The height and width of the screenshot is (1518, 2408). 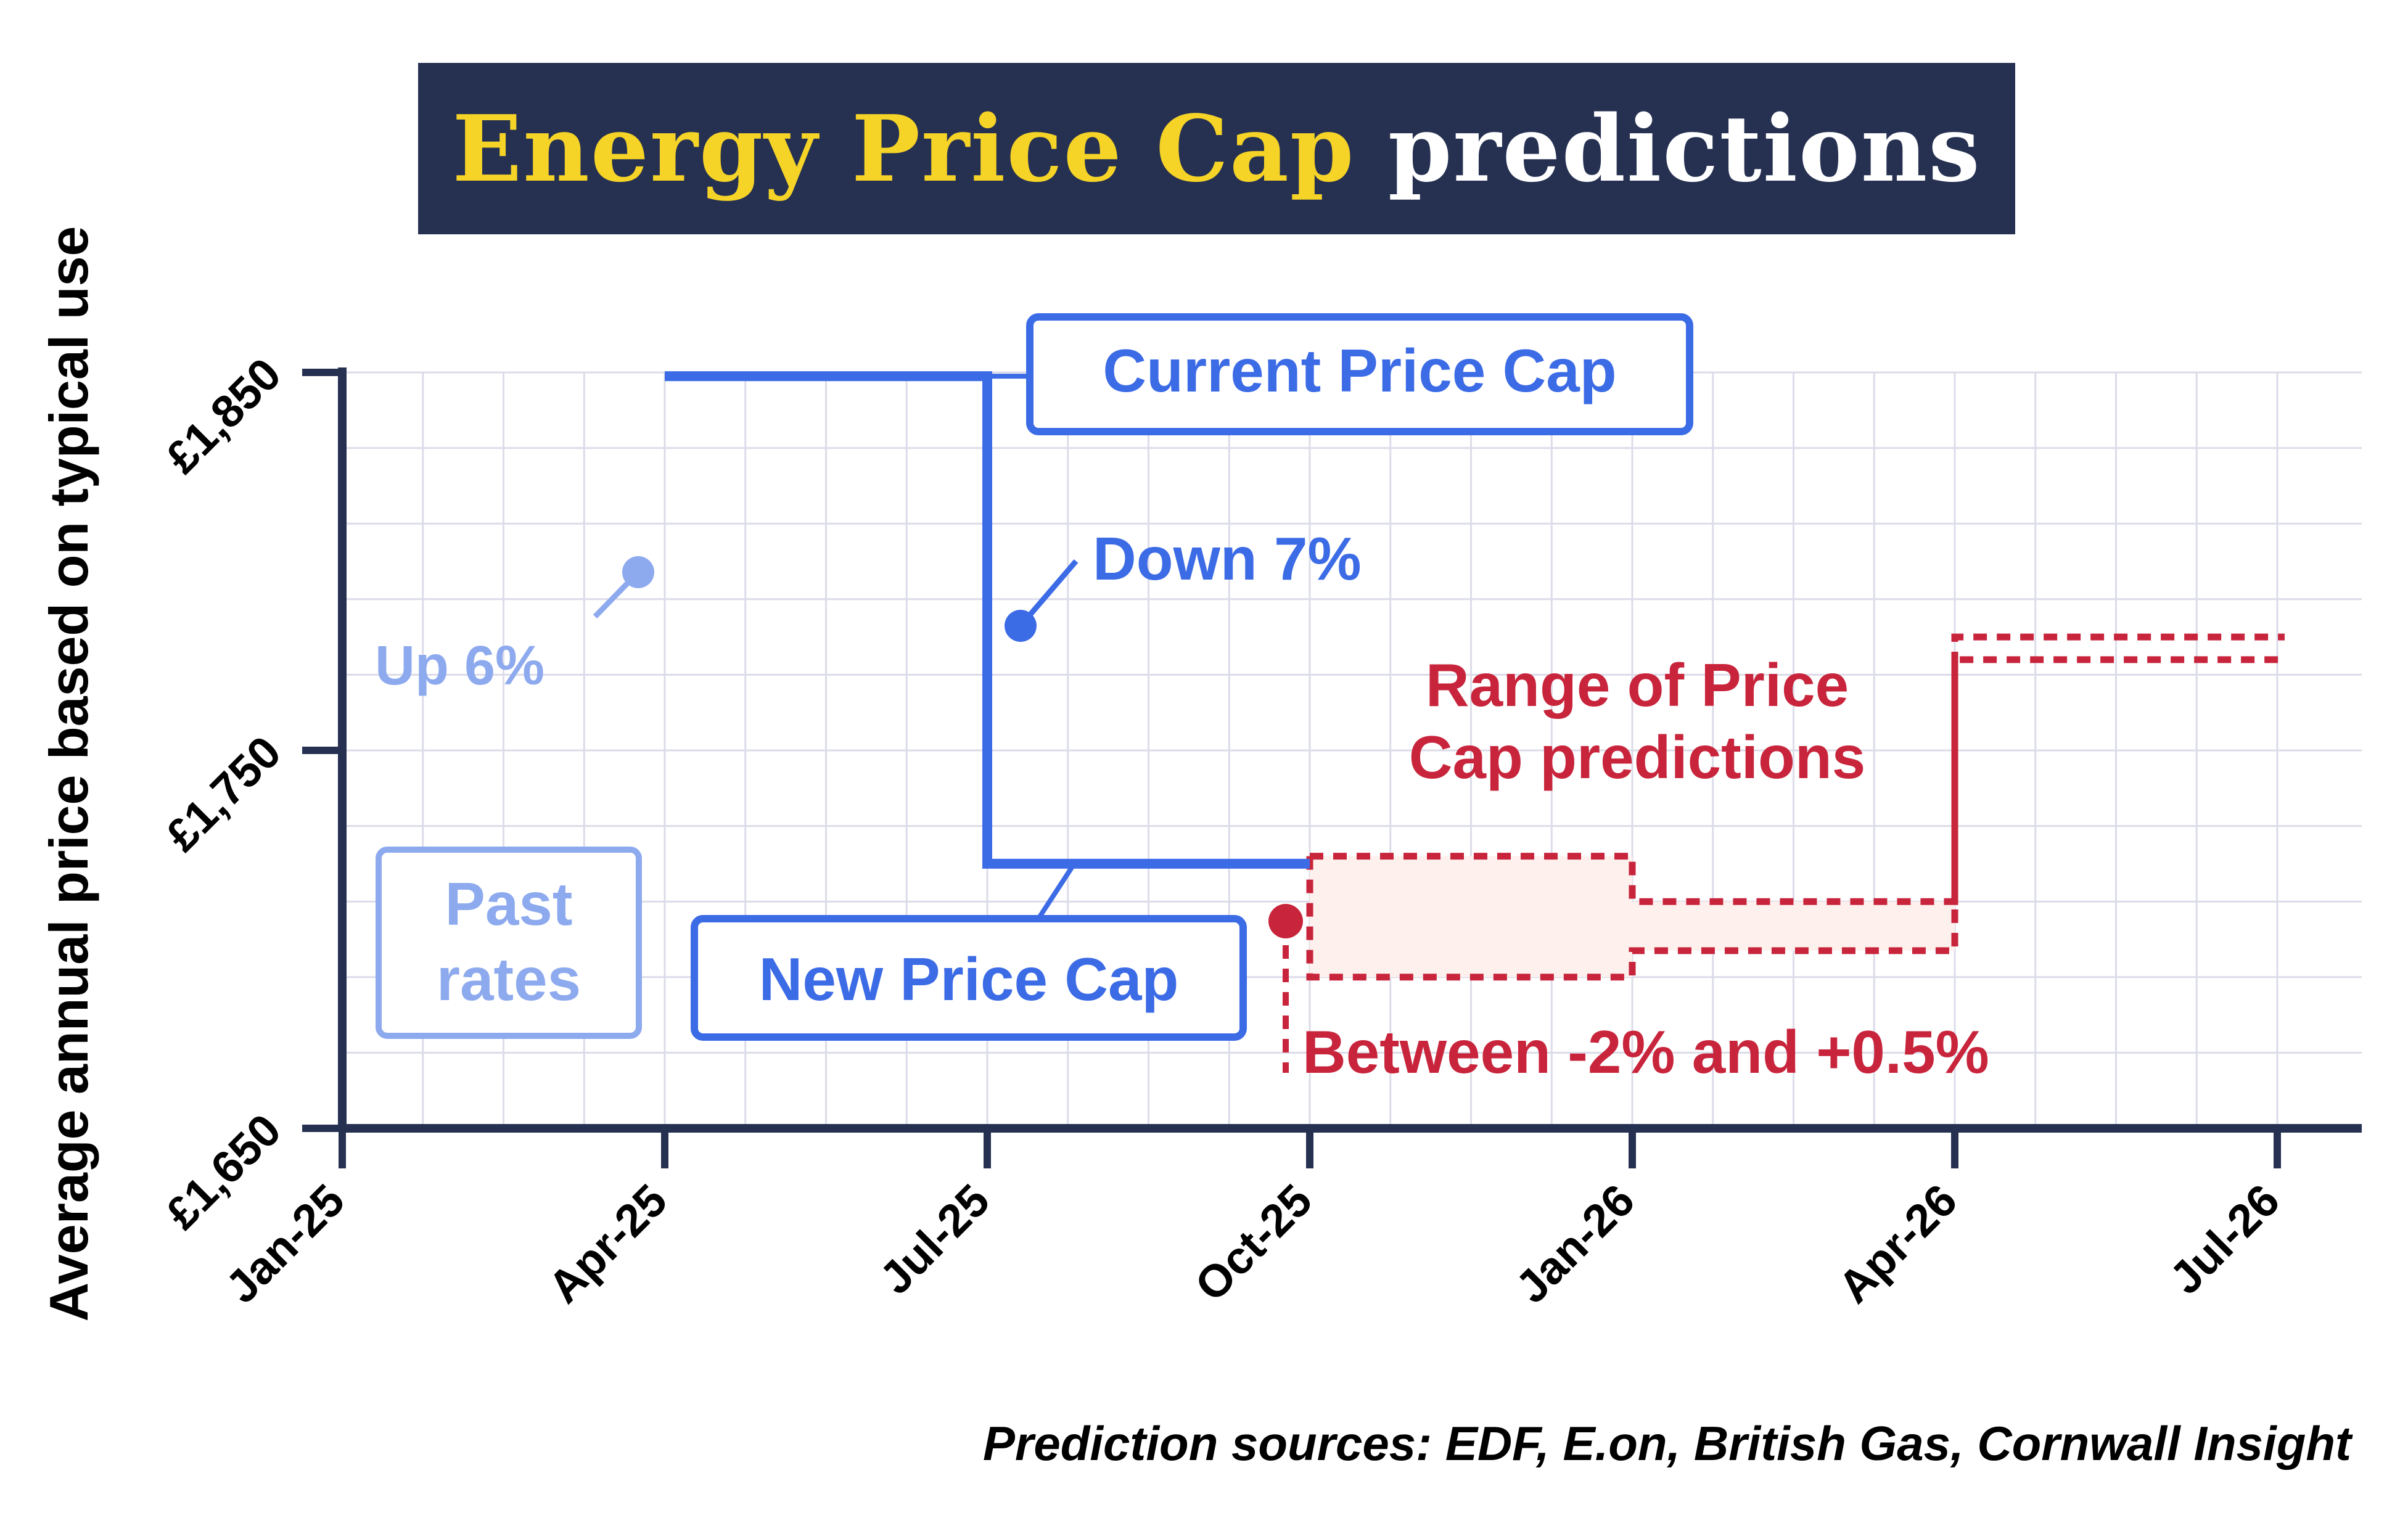 What do you see at coordinates (2224, 1239) in the screenshot?
I see `x-tick-label: Jul-26` at bounding box center [2224, 1239].